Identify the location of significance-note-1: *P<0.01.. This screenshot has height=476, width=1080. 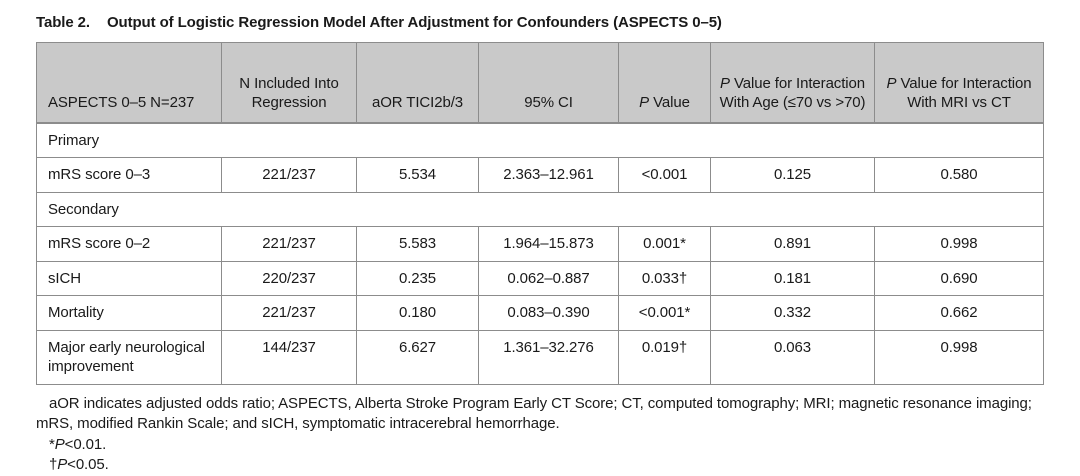
(78, 444).